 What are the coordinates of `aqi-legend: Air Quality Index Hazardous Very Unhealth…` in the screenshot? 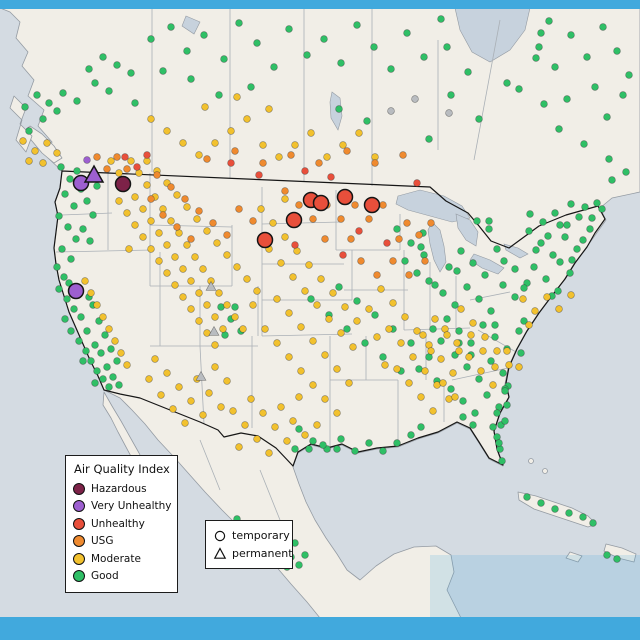 It's located at (121, 524).